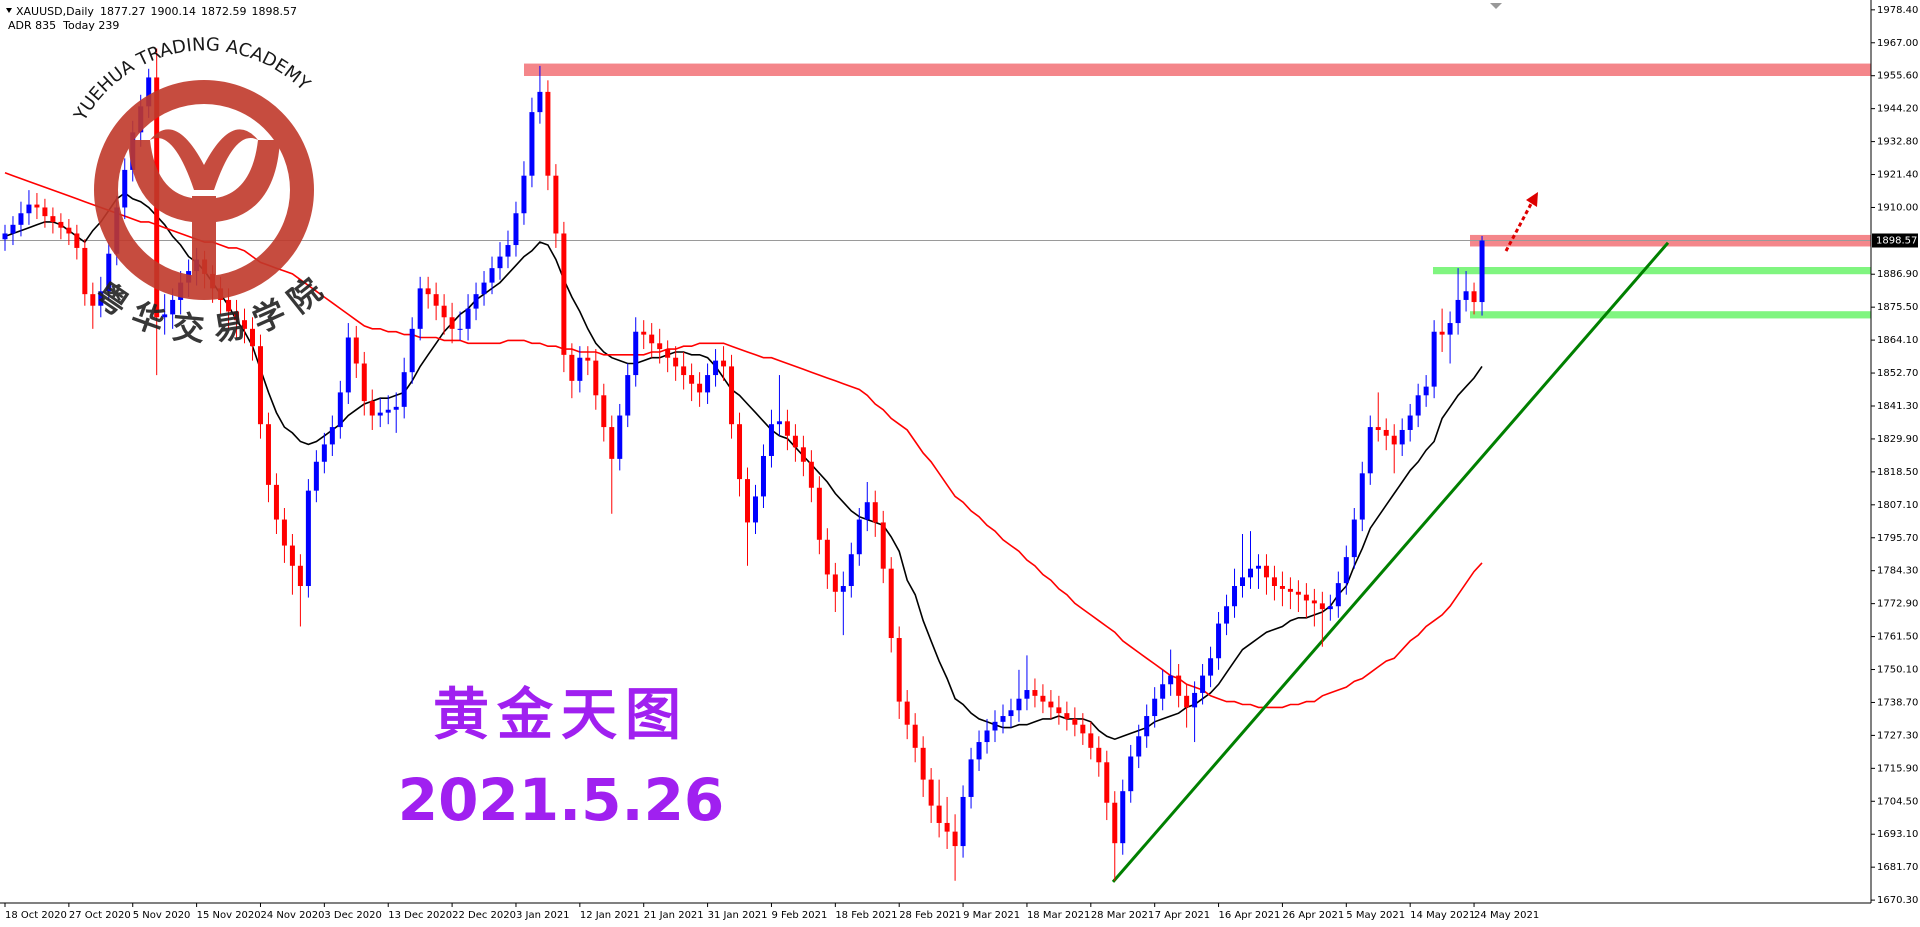 This screenshot has width=1920, height=927. What do you see at coordinates (1897, 801) in the screenshot?
I see `y-tick-label: 1704.50` at bounding box center [1897, 801].